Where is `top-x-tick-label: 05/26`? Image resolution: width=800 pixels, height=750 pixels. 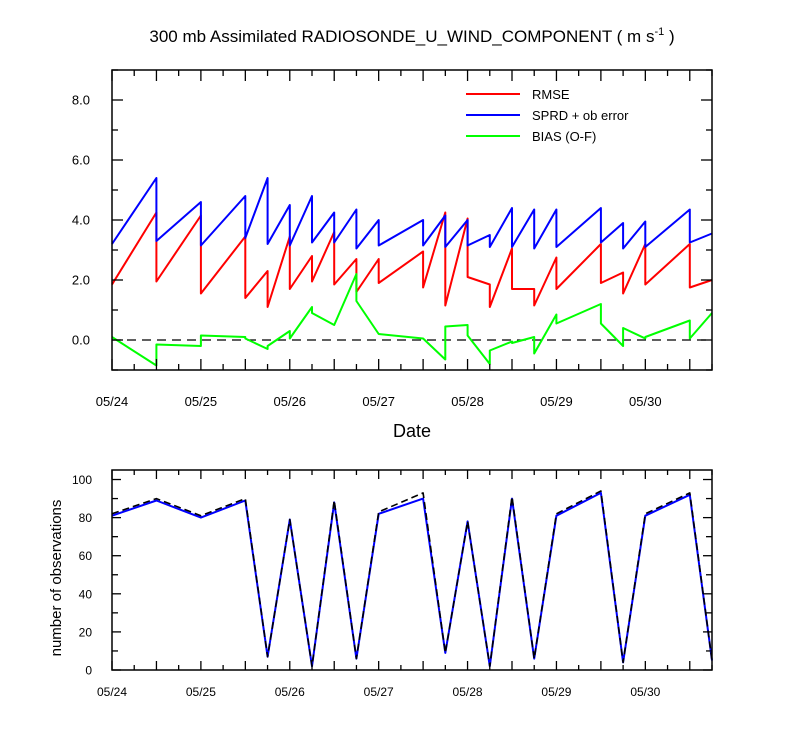 top-x-tick-label: 05/26 is located at coordinates (290, 401).